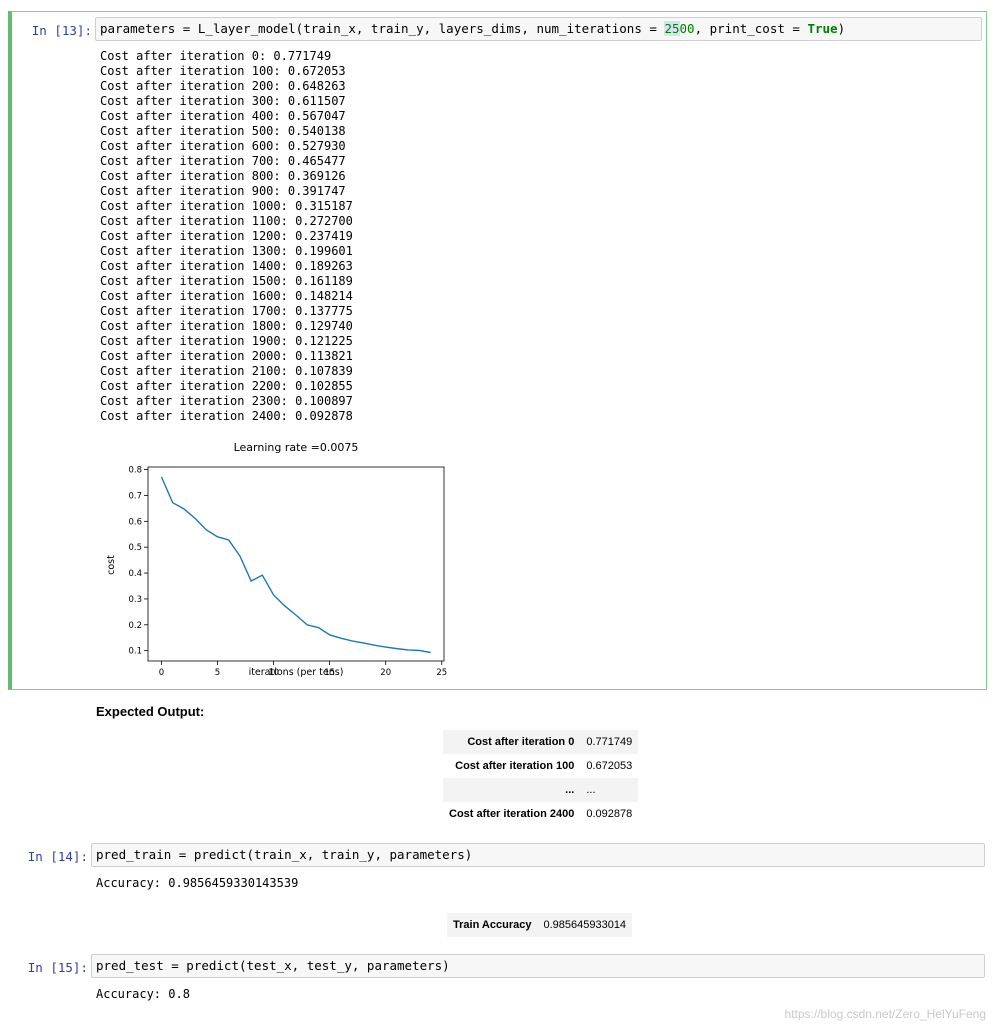  I want to click on chart-x-axis-label: iterations (per tens), so click(296, 672).